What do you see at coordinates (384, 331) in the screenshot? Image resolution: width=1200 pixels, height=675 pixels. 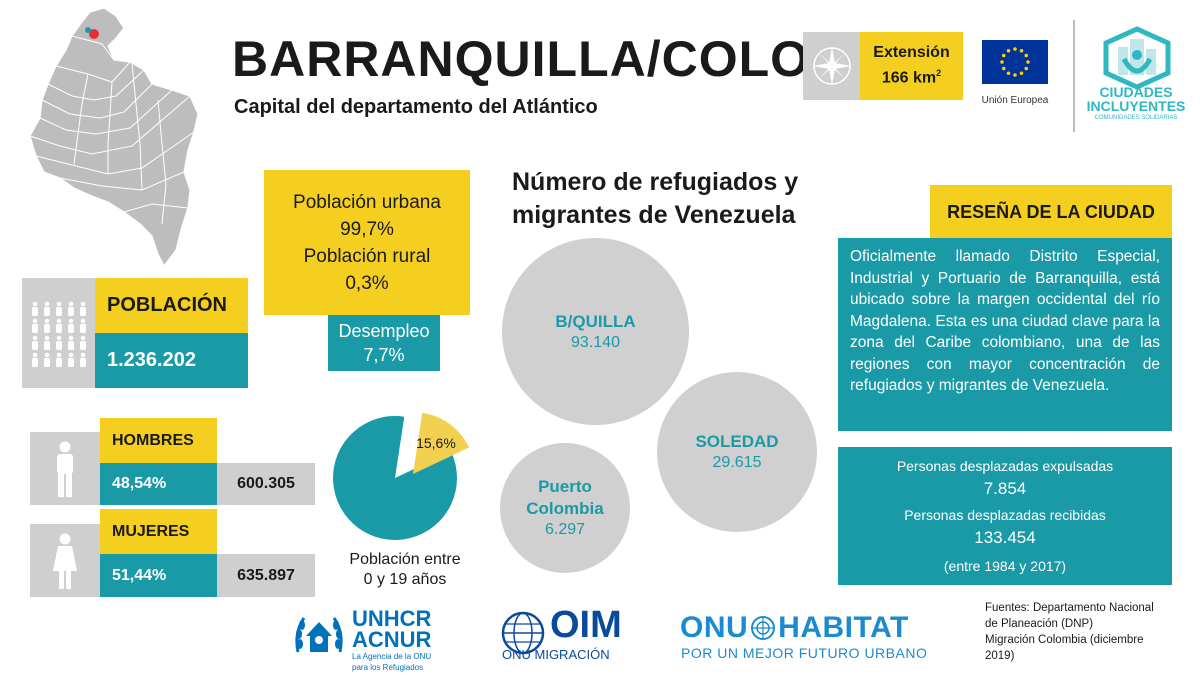 I see `desempleo-label: Desempleo` at bounding box center [384, 331].